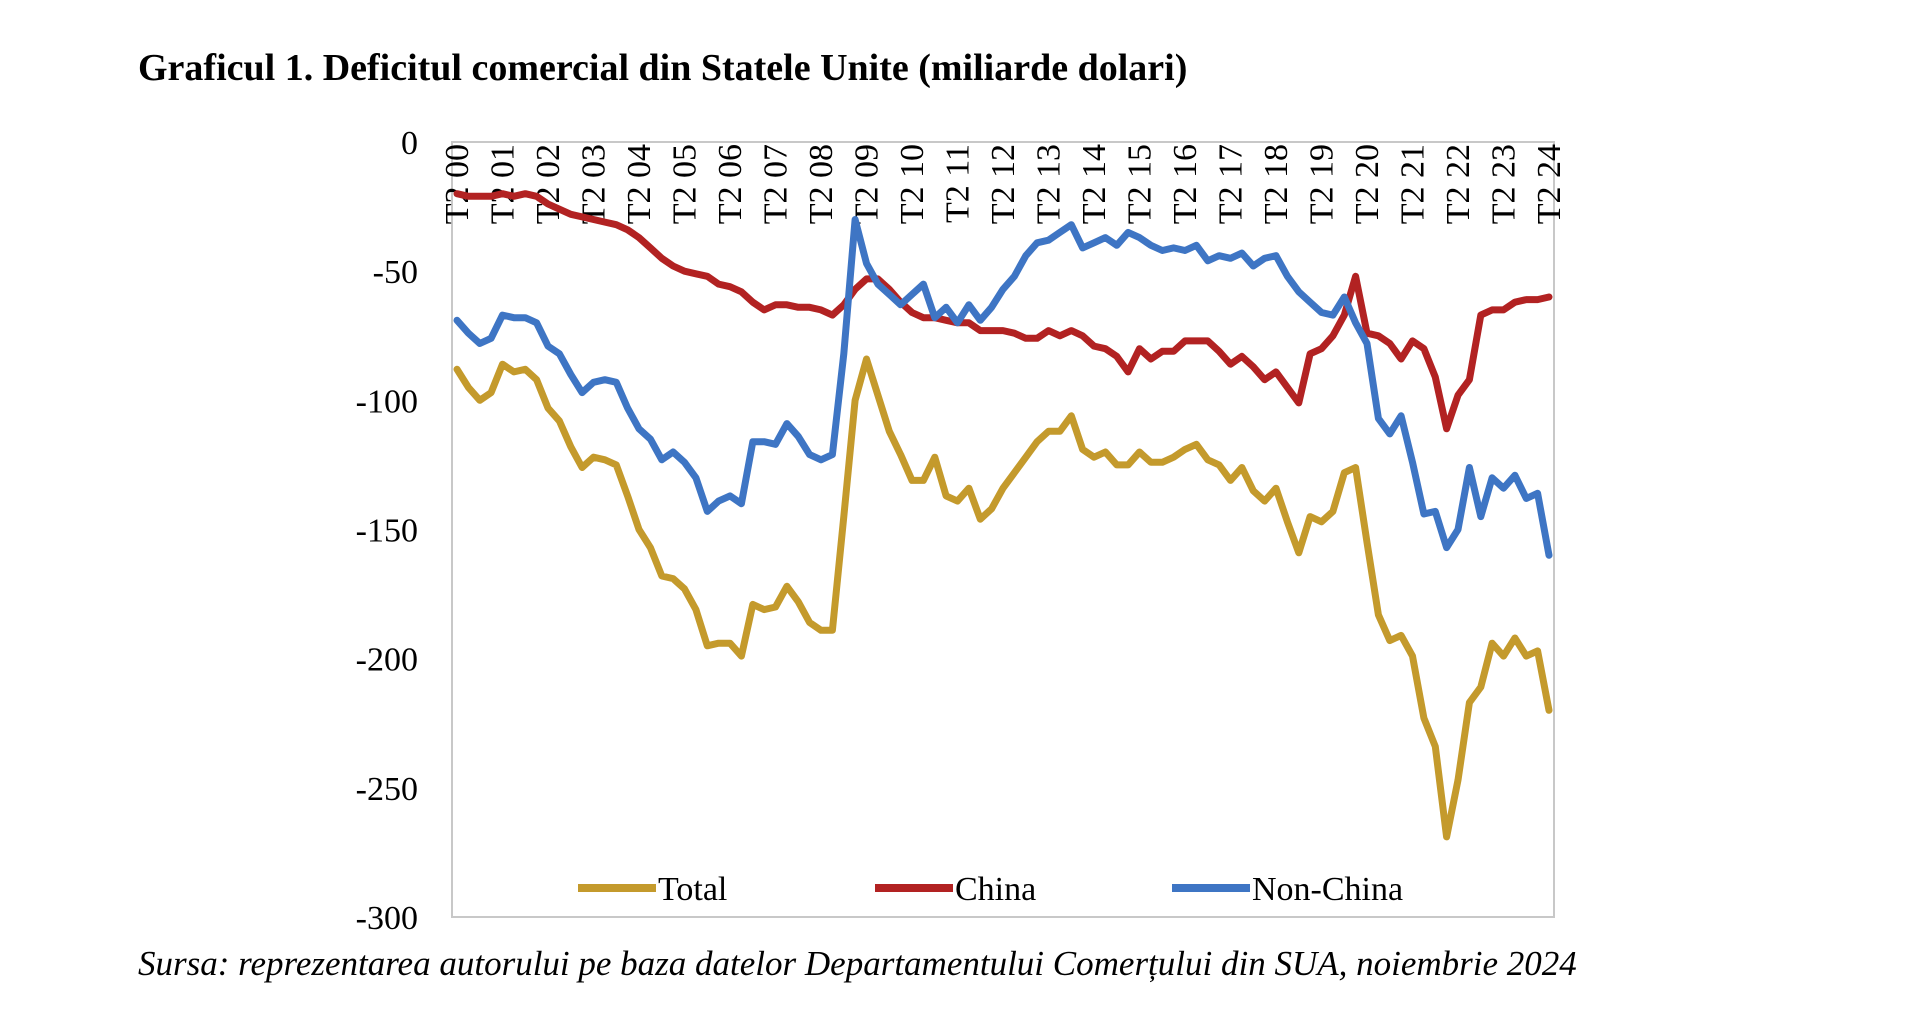 The height and width of the screenshot is (1020, 1912). I want to click on x-tick-label: T2 06, so click(730, 184).